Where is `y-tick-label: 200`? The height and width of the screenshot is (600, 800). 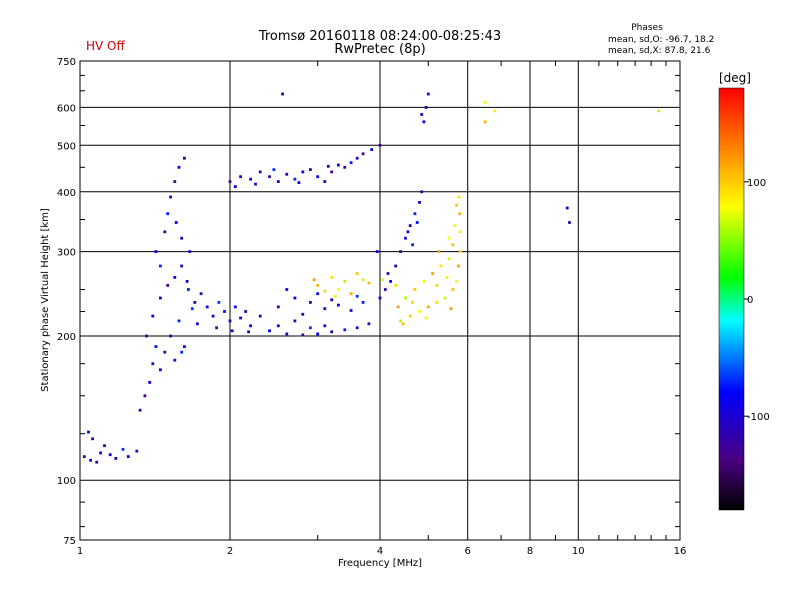 y-tick-label: 200 is located at coordinates (66, 337).